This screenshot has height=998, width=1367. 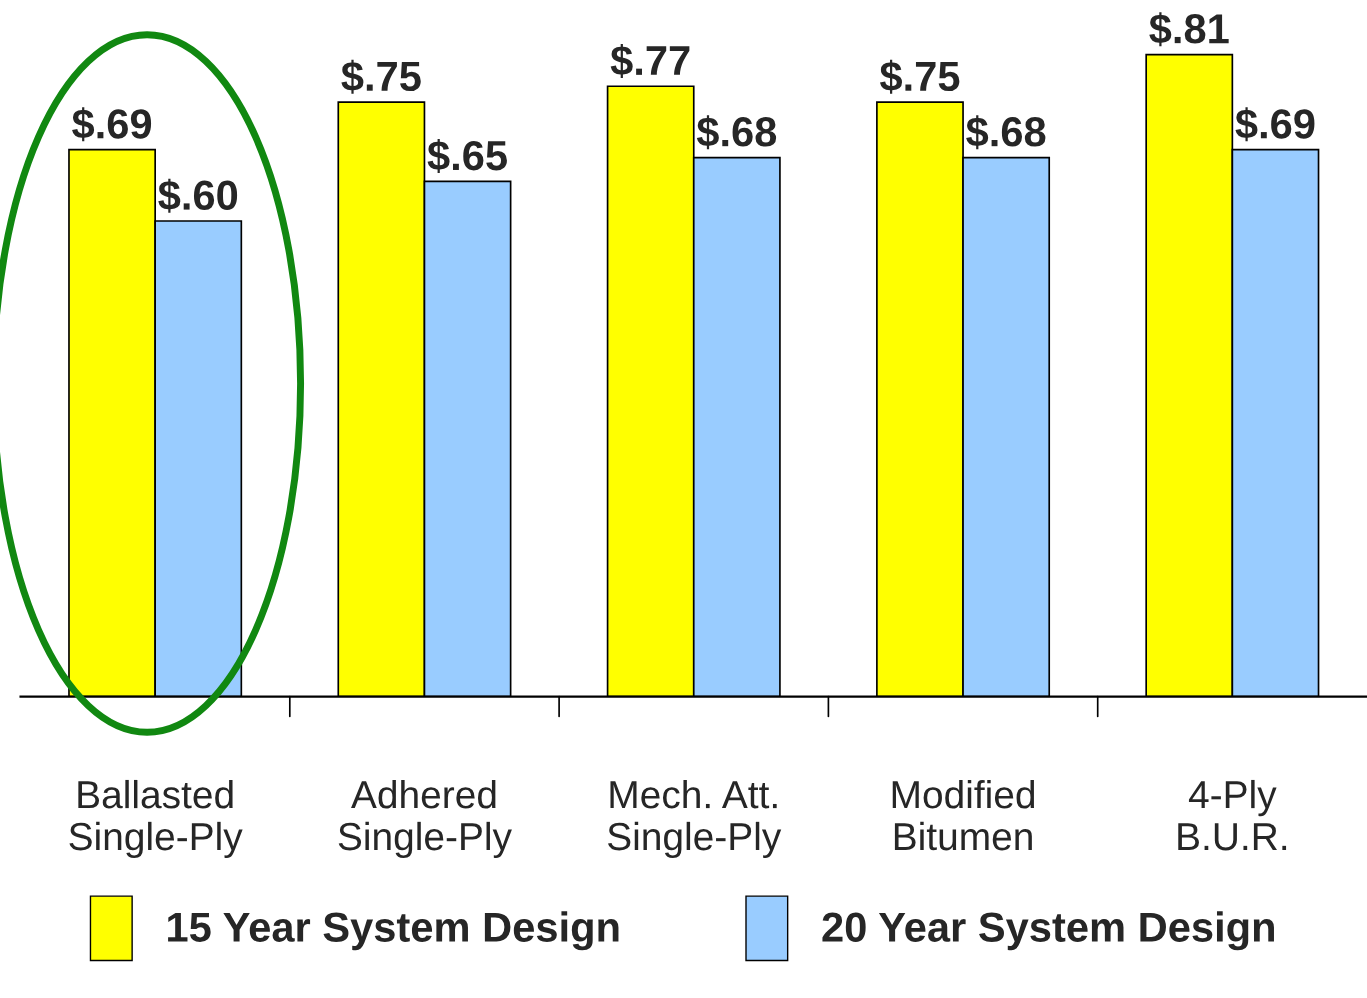 I want to click on data-label: $.81, so click(x=1189, y=29).